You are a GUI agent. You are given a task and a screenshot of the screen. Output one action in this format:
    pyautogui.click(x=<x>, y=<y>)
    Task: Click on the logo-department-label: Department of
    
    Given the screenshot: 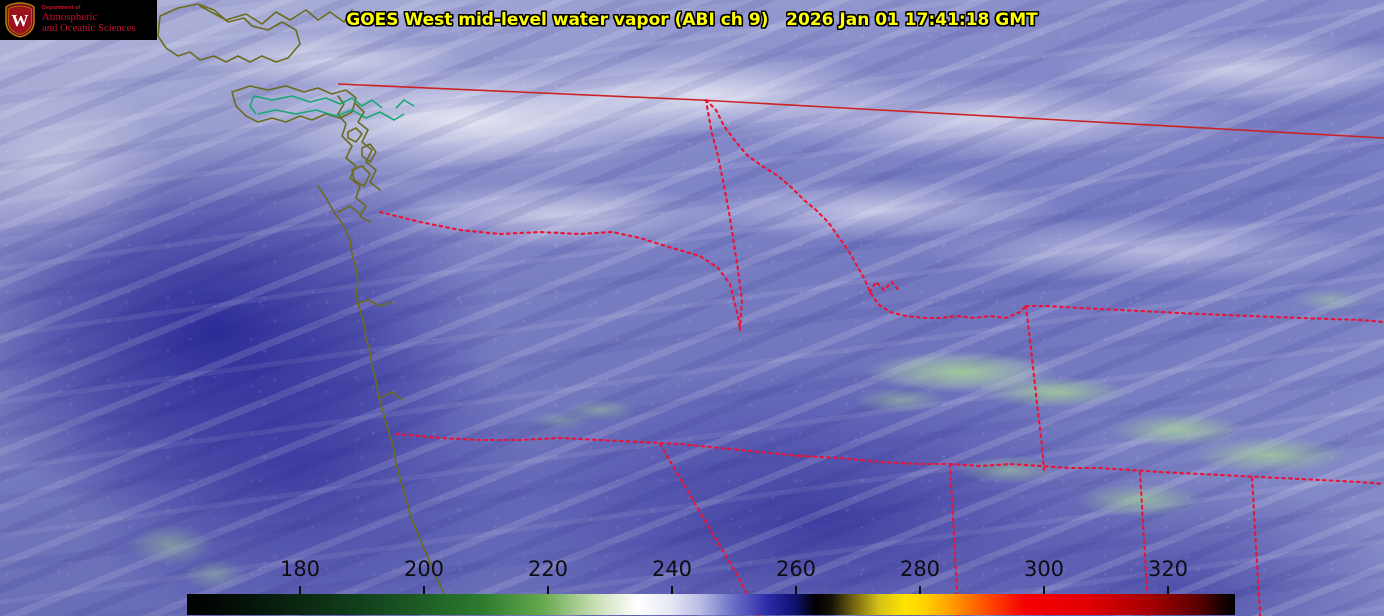 What is the action you would take?
    pyautogui.click(x=61, y=7)
    